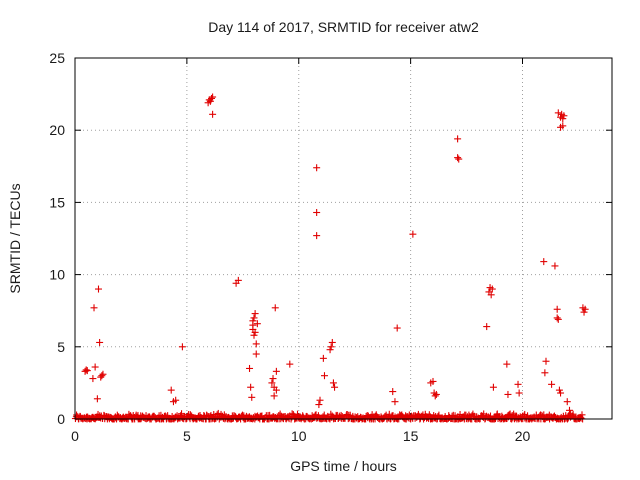  Describe the element at coordinates (61, 419) in the screenshot. I see `y-tick-label: 0` at that location.